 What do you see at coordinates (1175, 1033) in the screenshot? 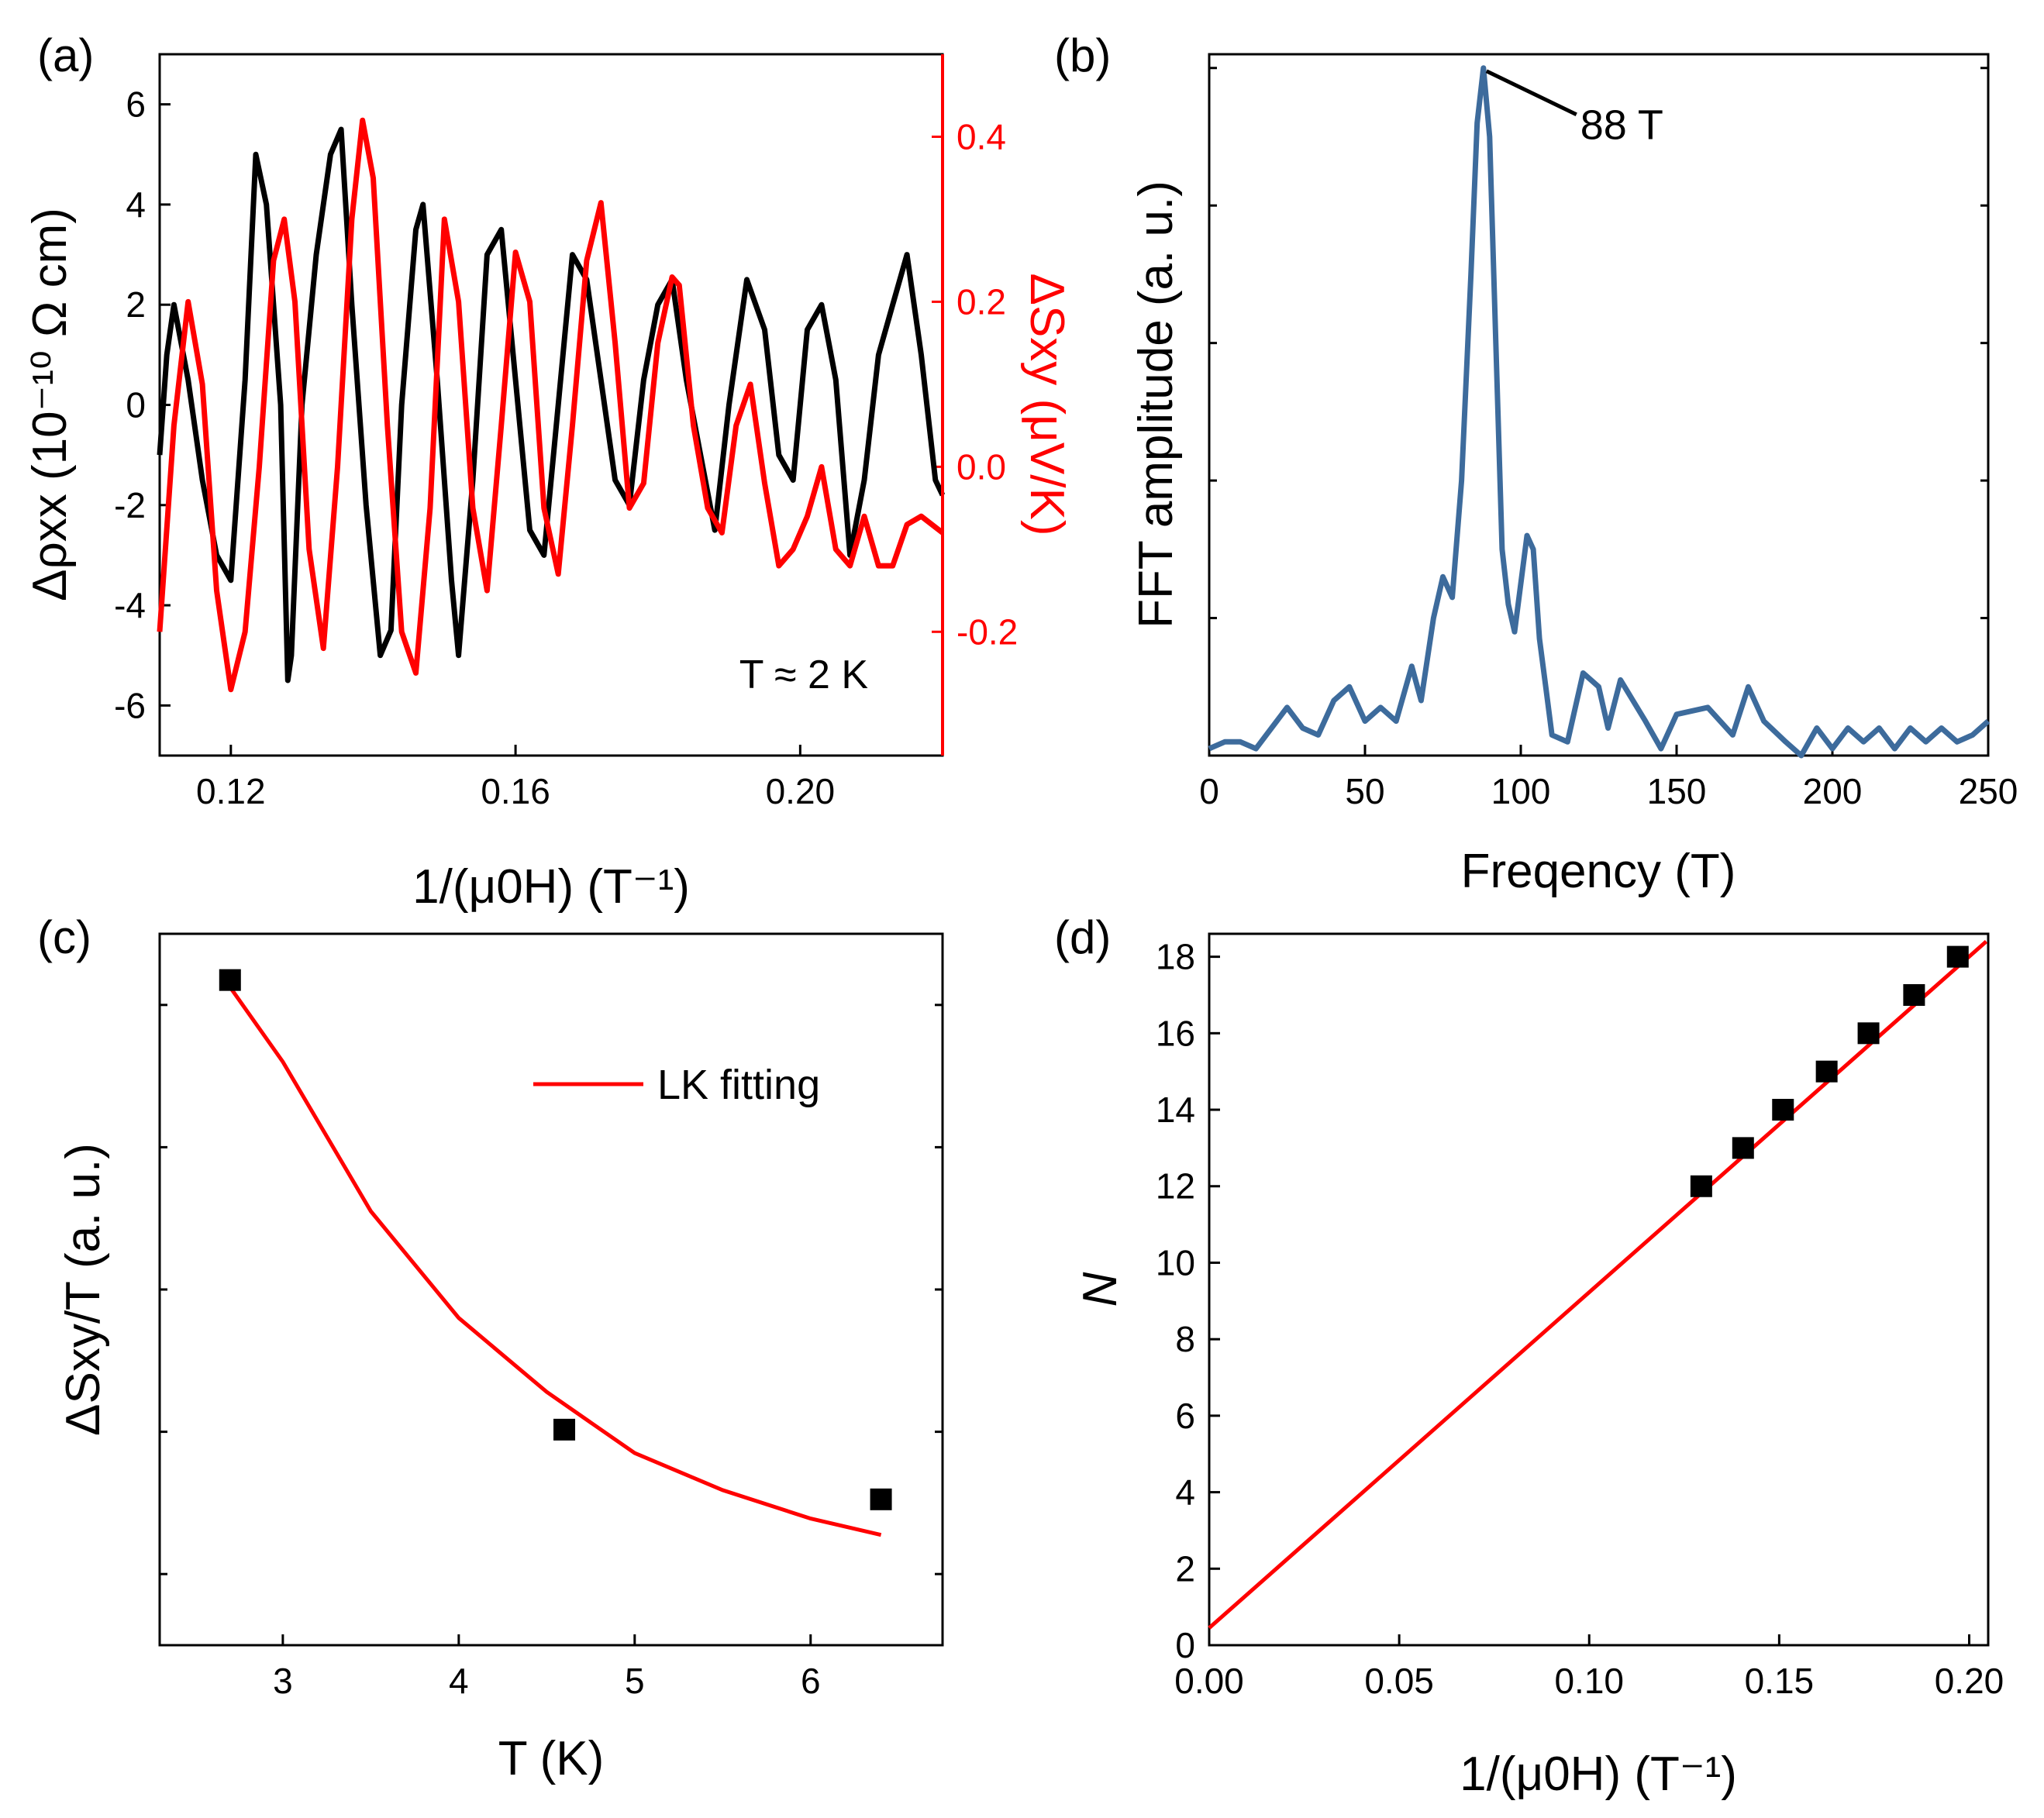
I see `panel-d-y-tick-label: 16` at bounding box center [1175, 1033].